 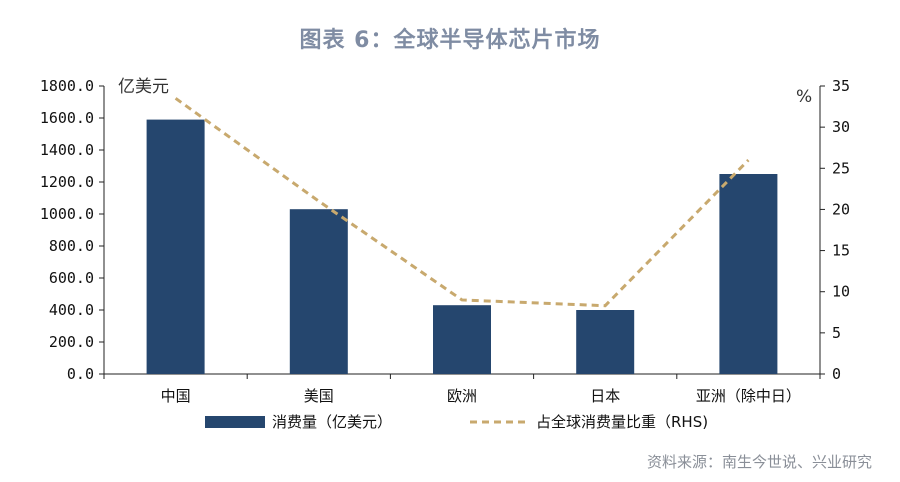 I want to click on chart-title: 图表 6：全球半导体芯片市场, so click(x=450, y=40).